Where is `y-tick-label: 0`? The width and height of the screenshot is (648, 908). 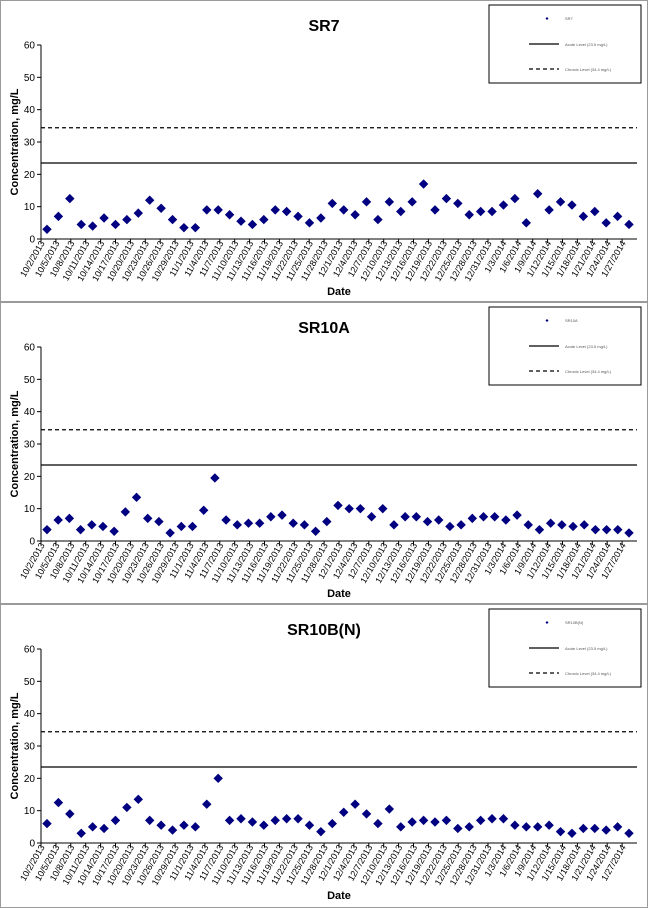
y-tick-label: 0 is located at coordinates (32, 240).